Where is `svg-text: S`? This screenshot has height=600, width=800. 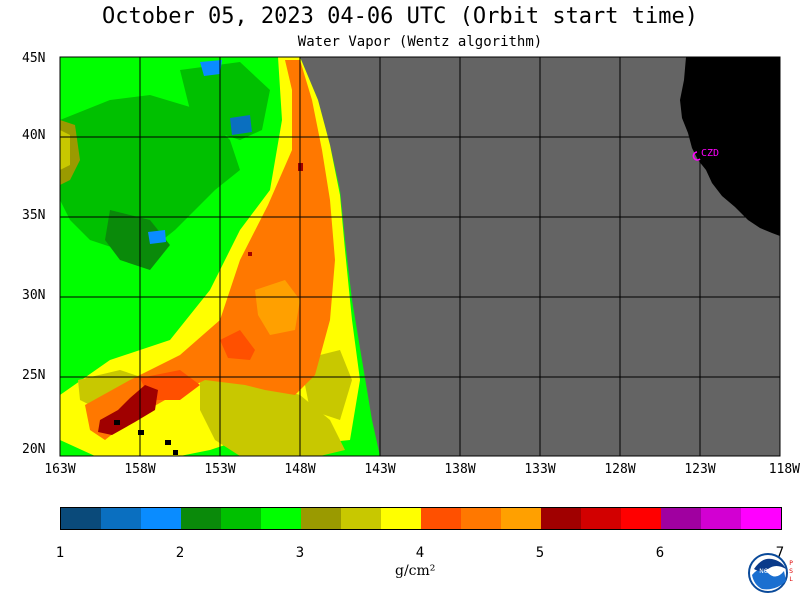
svg-text: S is located at coordinates (791, 571).